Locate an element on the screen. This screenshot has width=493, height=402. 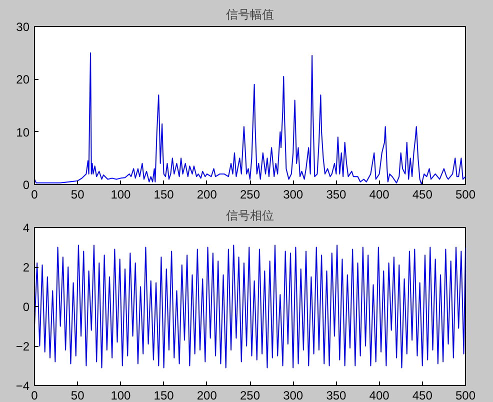
y-tick-label: −2 is located at coordinates (23, 347).